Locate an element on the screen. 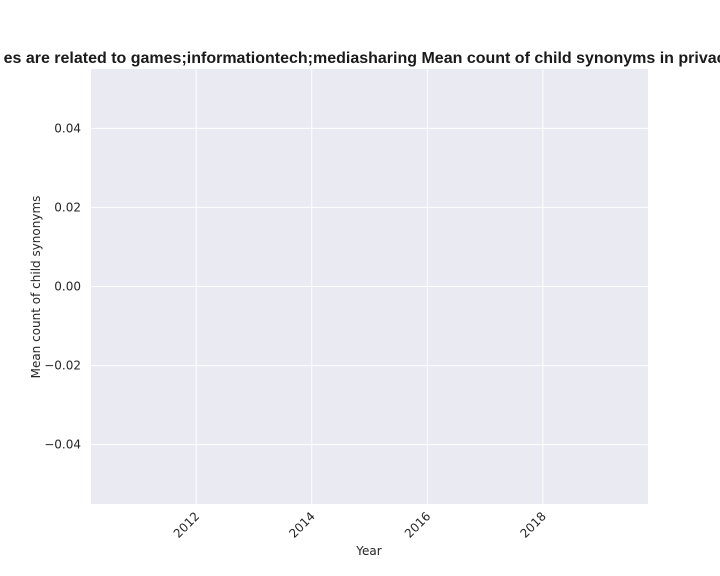 This screenshot has height=576, width=720. x-tick-label: 2014 is located at coordinates (301, 524).